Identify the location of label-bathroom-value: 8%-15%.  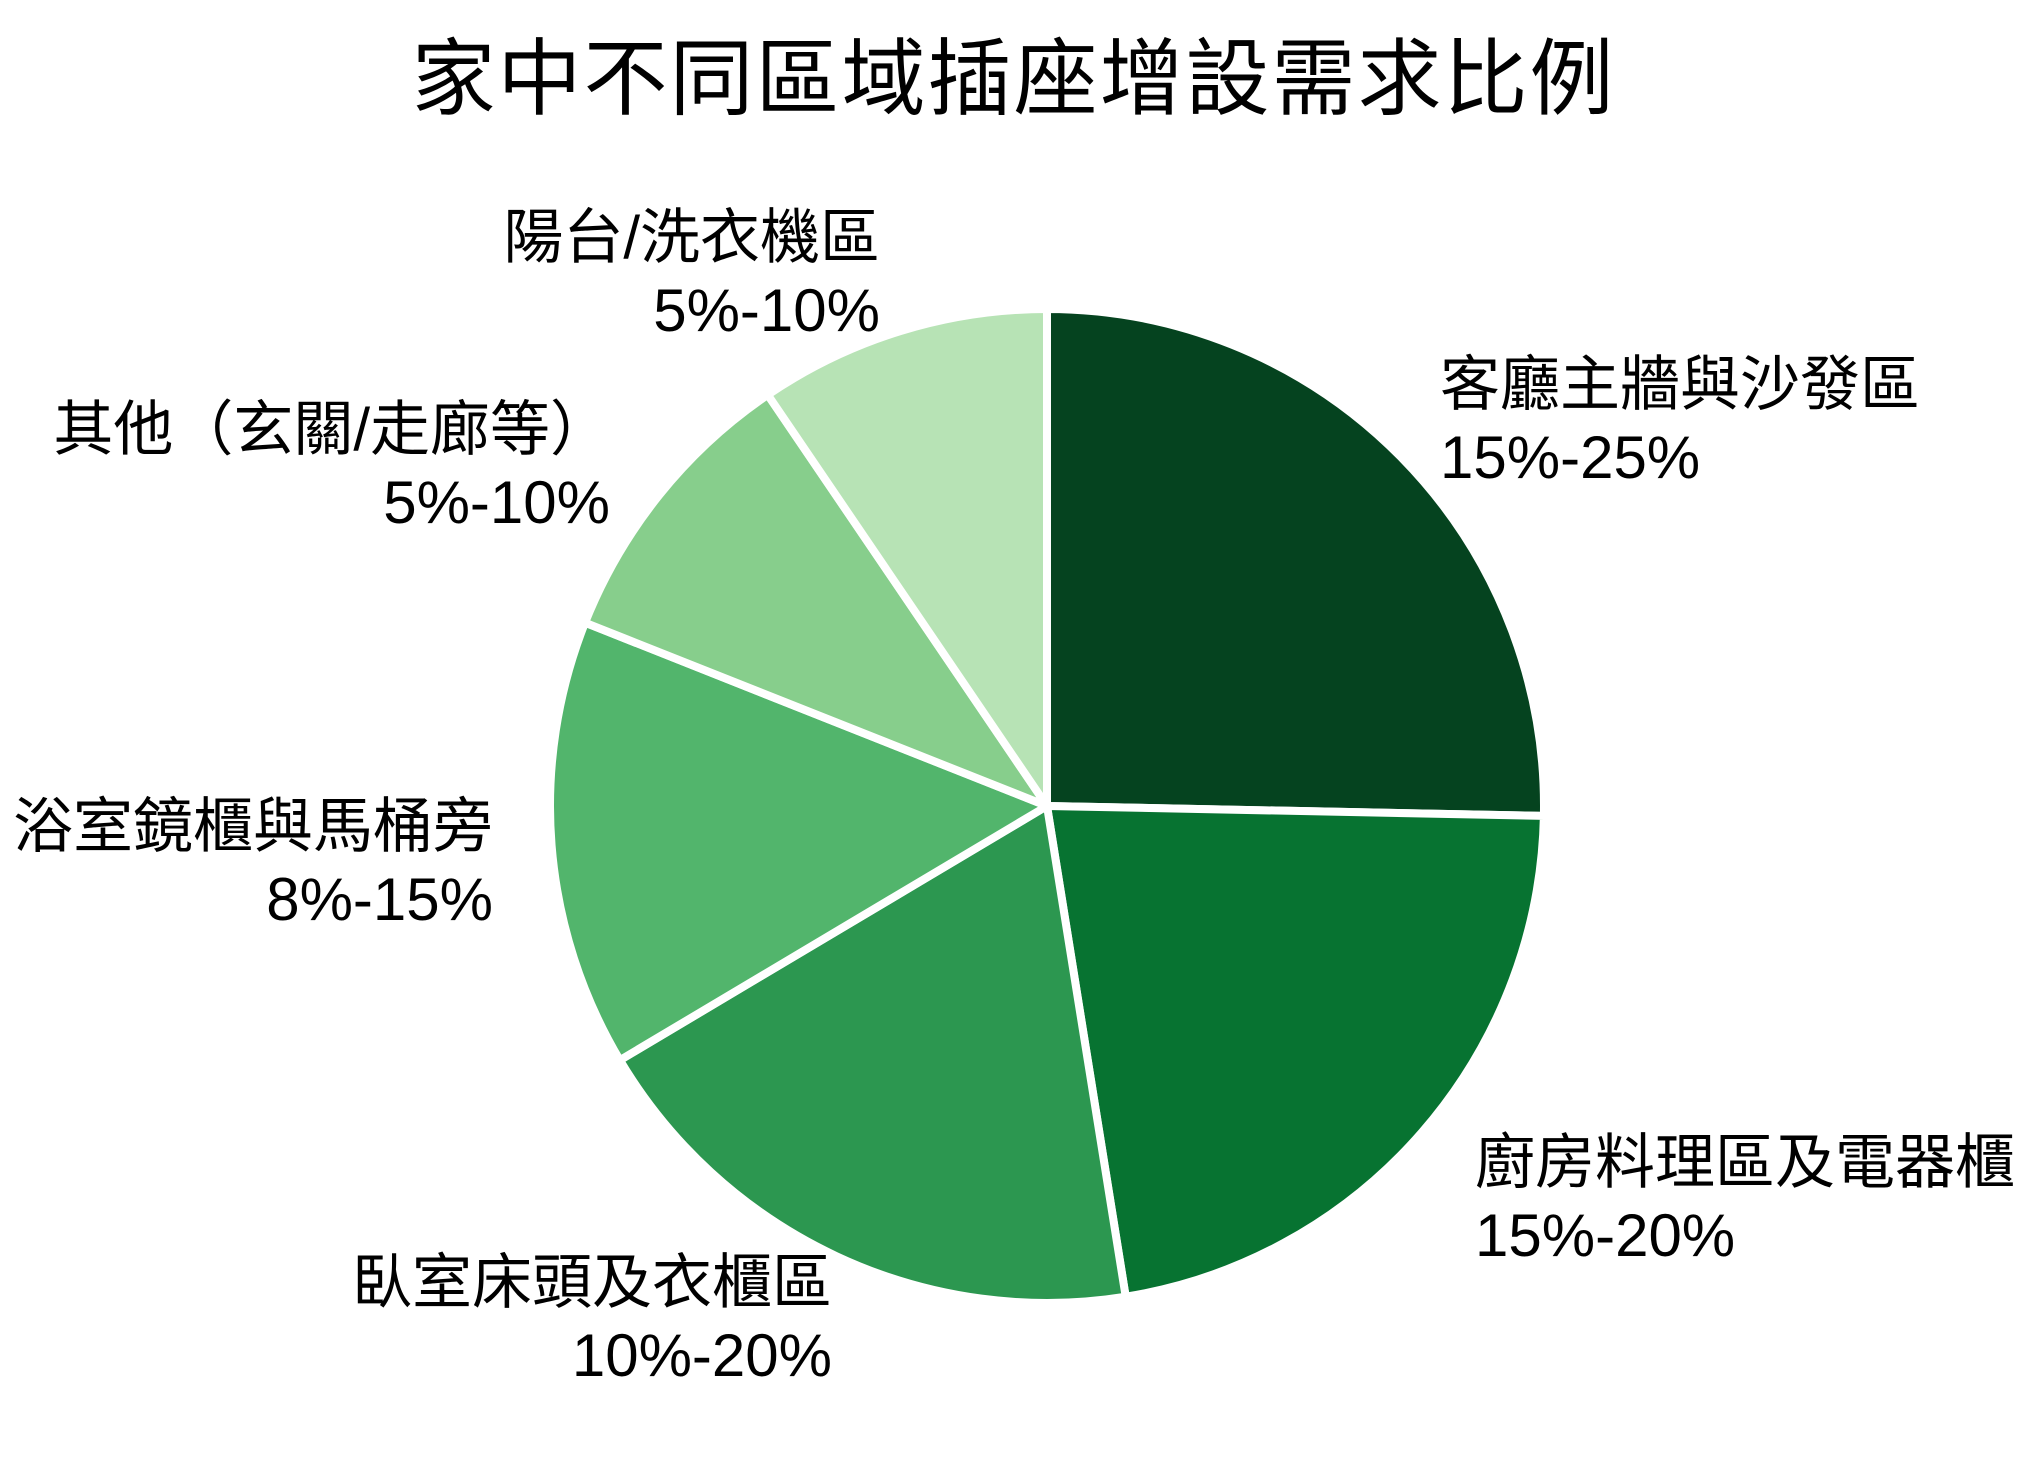
(379, 899).